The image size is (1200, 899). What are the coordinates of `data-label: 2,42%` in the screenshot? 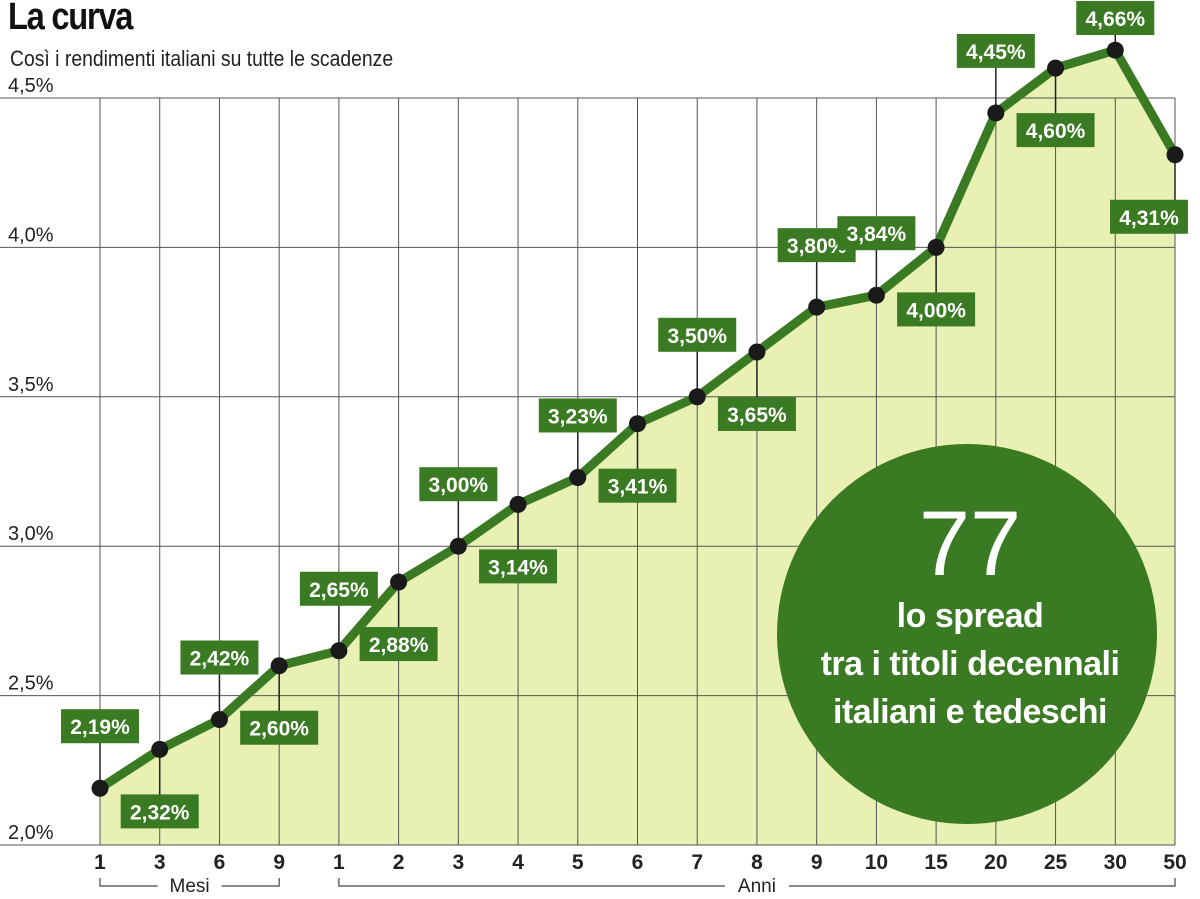 It's located at (220, 659).